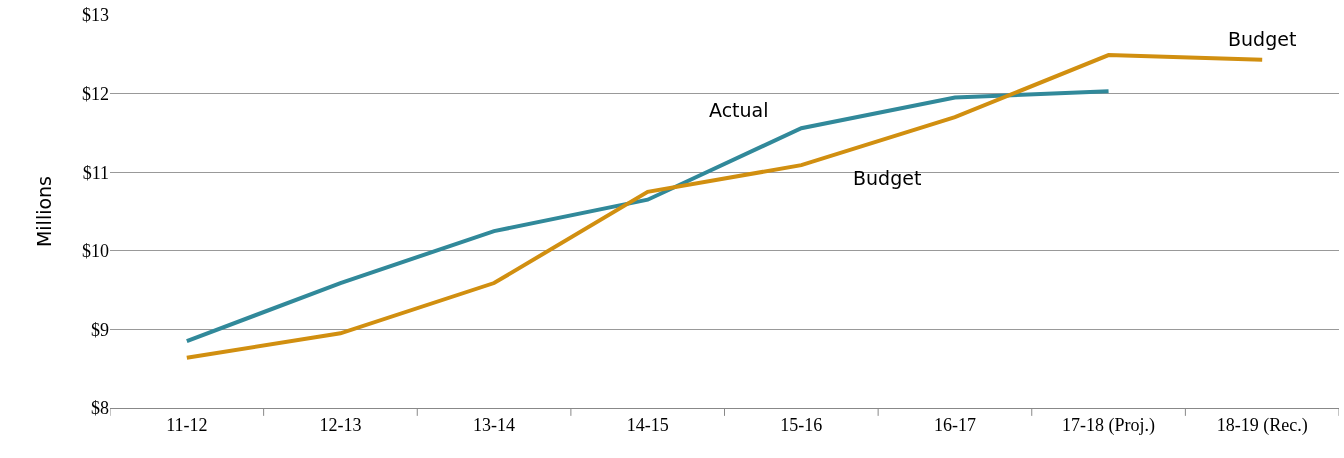 Image resolution: width=1344 pixels, height=458 pixels. I want to click on x-tick-label: 11-12, so click(187, 424).